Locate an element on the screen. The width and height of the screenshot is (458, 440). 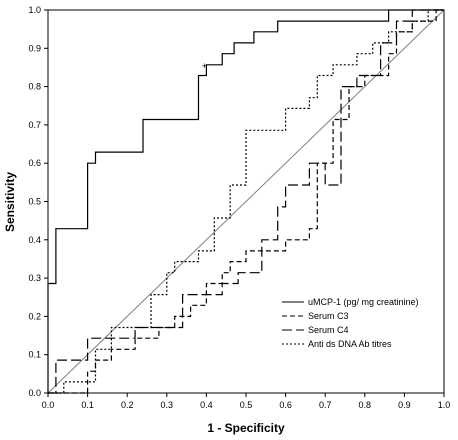
x-tick-label: 0.4 is located at coordinates (206, 405).